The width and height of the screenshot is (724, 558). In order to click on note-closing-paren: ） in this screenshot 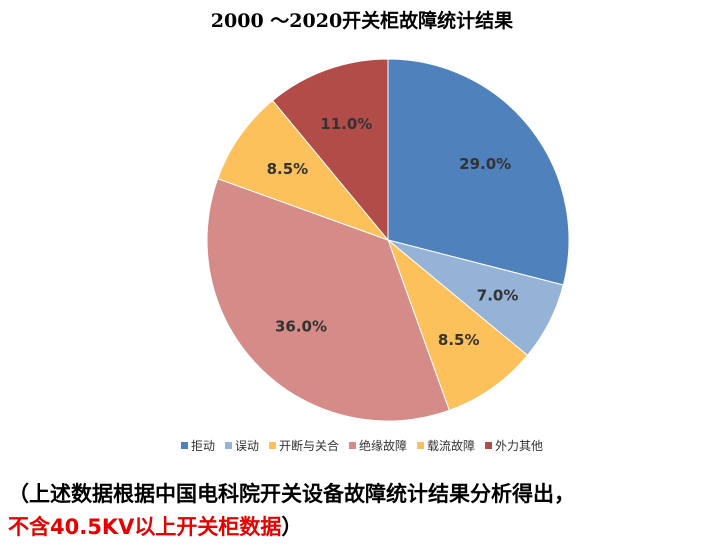, I will do `click(292, 527)`.